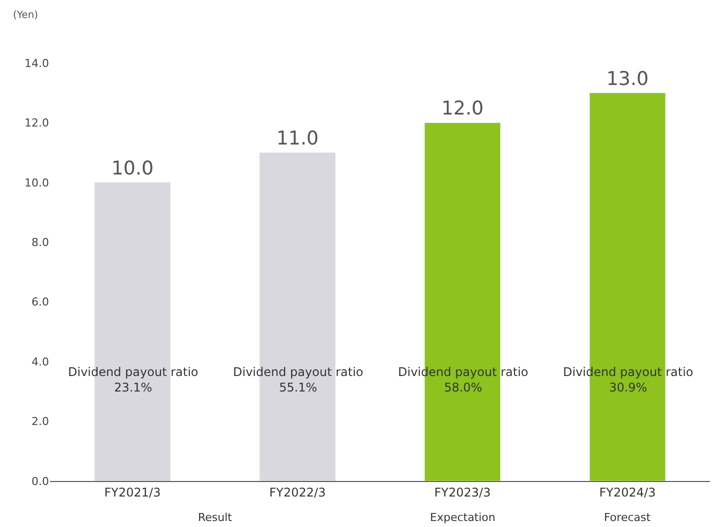 The image size is (715, 527). I want to click on y-tick-label: 10.0, so click(36, 183).